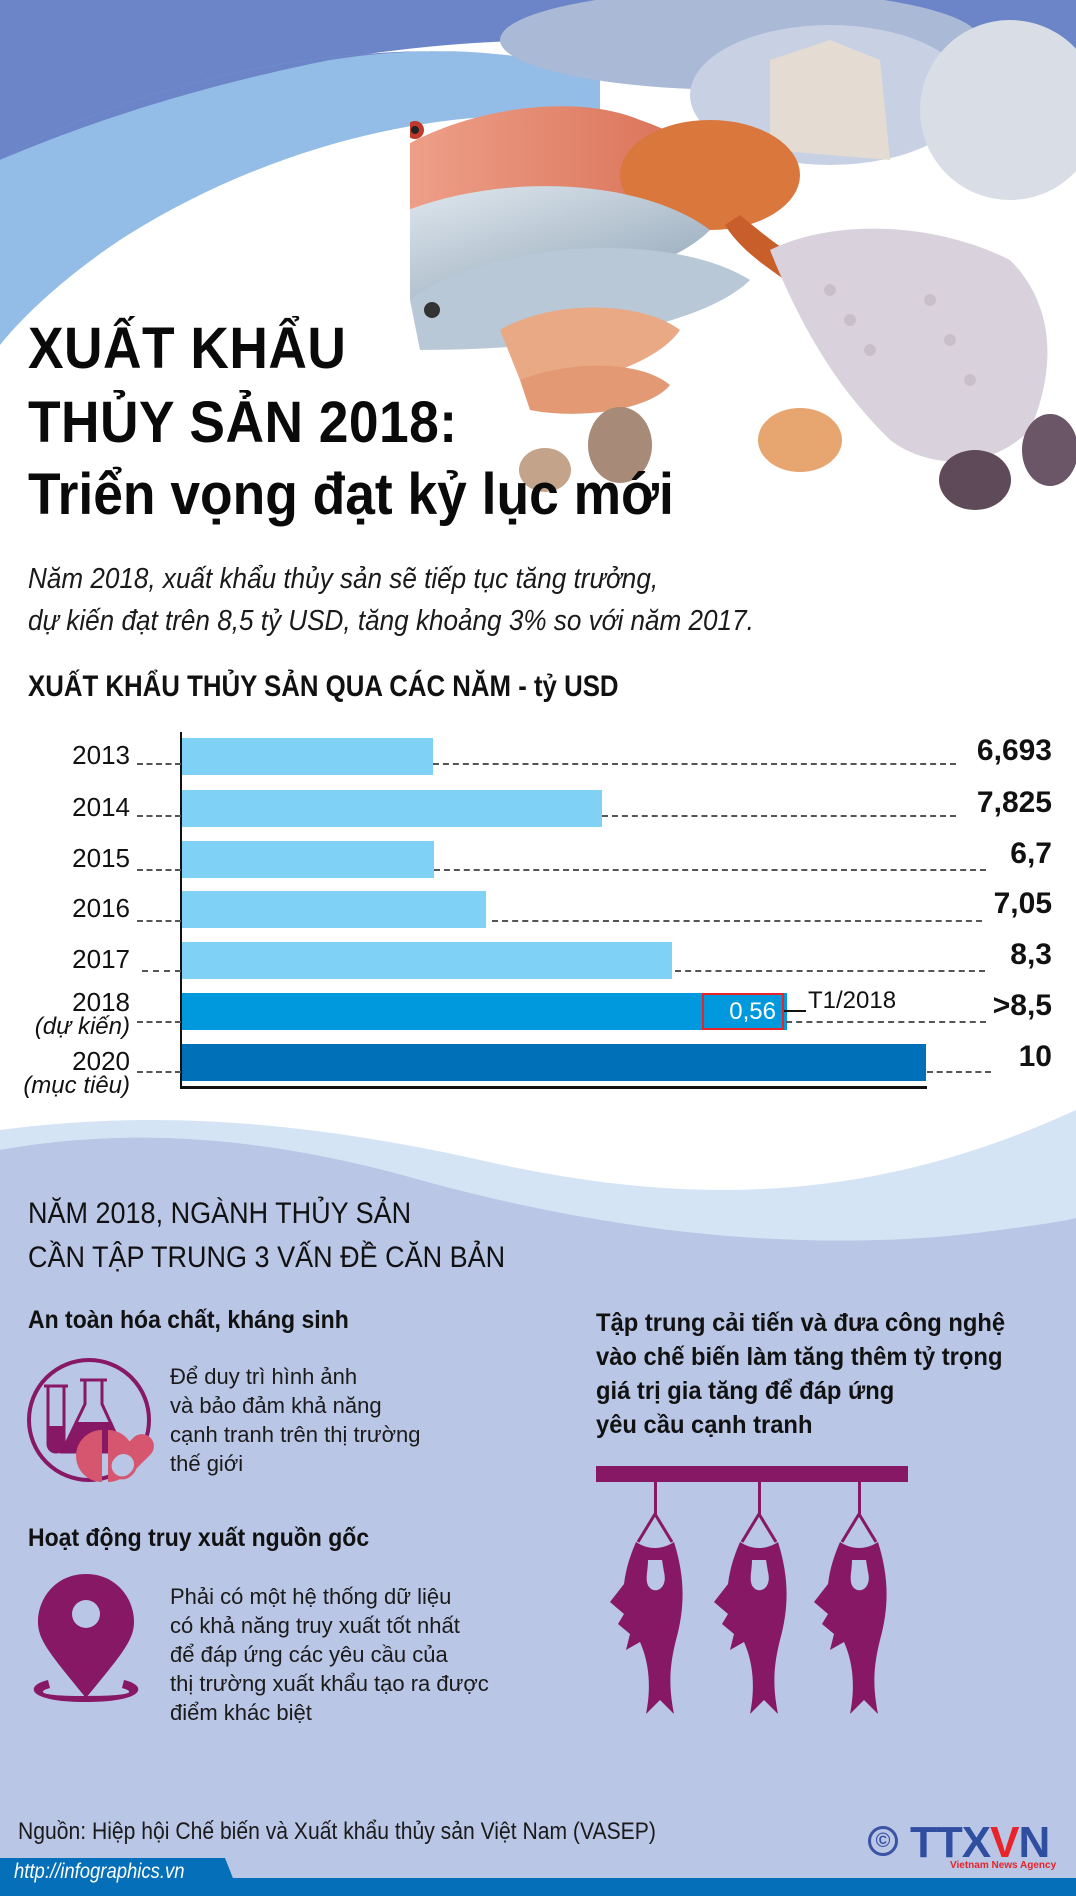 The image size is (1076, 1896). Describe the element at coordinates (295, 1434) in the screenshot. I see `body-line: cạnh tranh trên thị trường` at that location.